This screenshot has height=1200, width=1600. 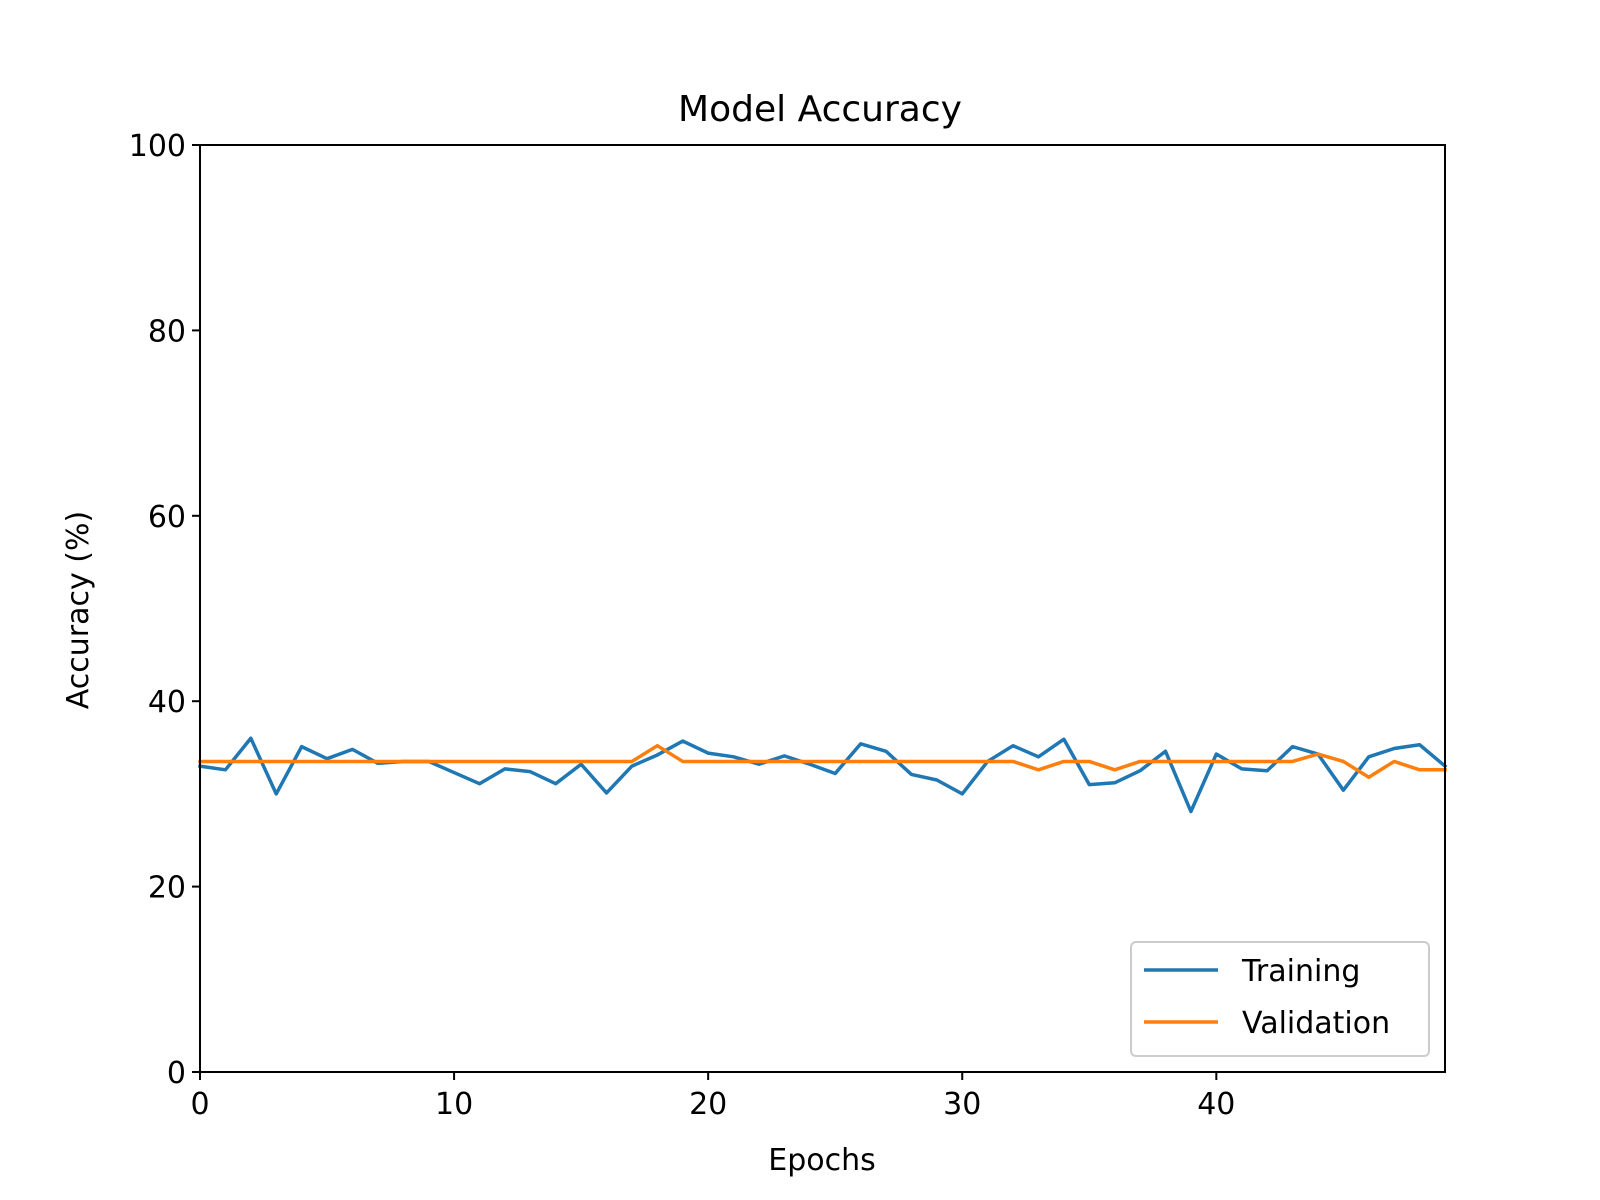 I want to click on chart-title: Model Accuracy, so click(x=820, y=109).